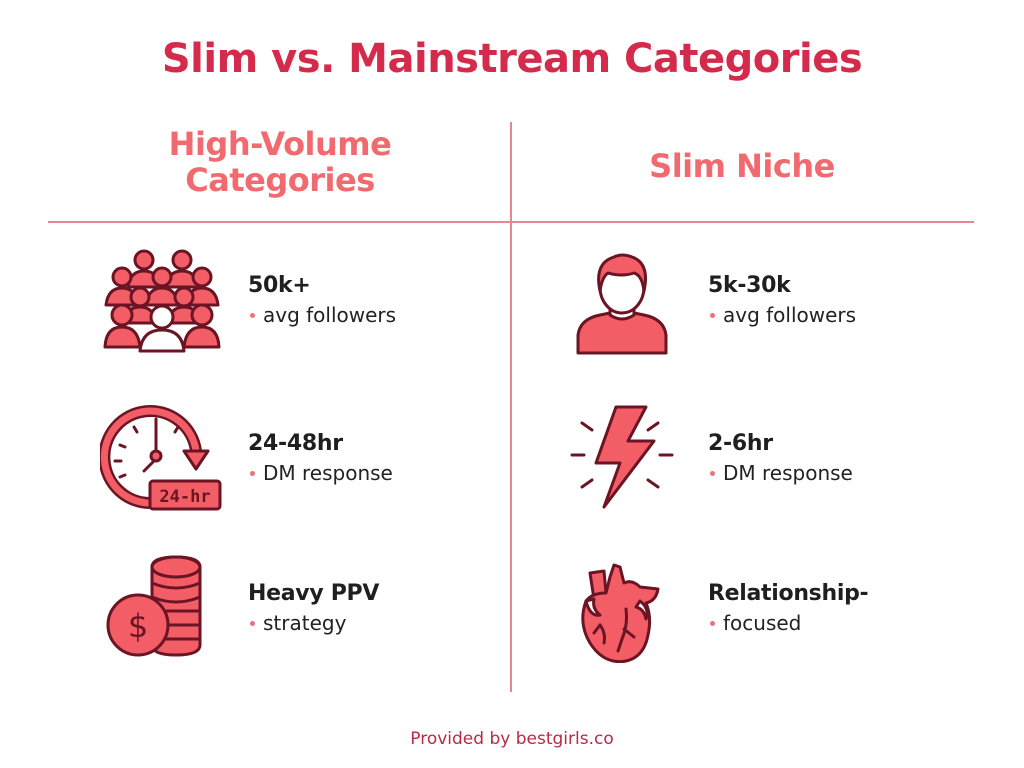  Describe the element at coordinates (512, 59) in the screenshot. I see `page-title: Slim vs. Mainstream Categories` at that location.